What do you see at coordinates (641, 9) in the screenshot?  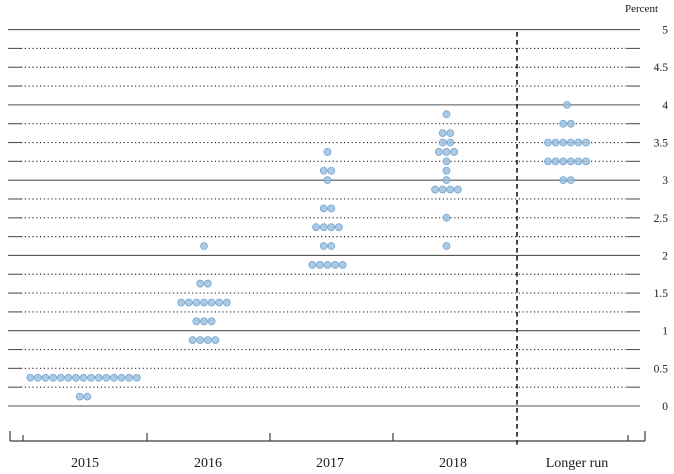 I see `y-axis-unit-label: Percent` at bounding box center [641, 9].